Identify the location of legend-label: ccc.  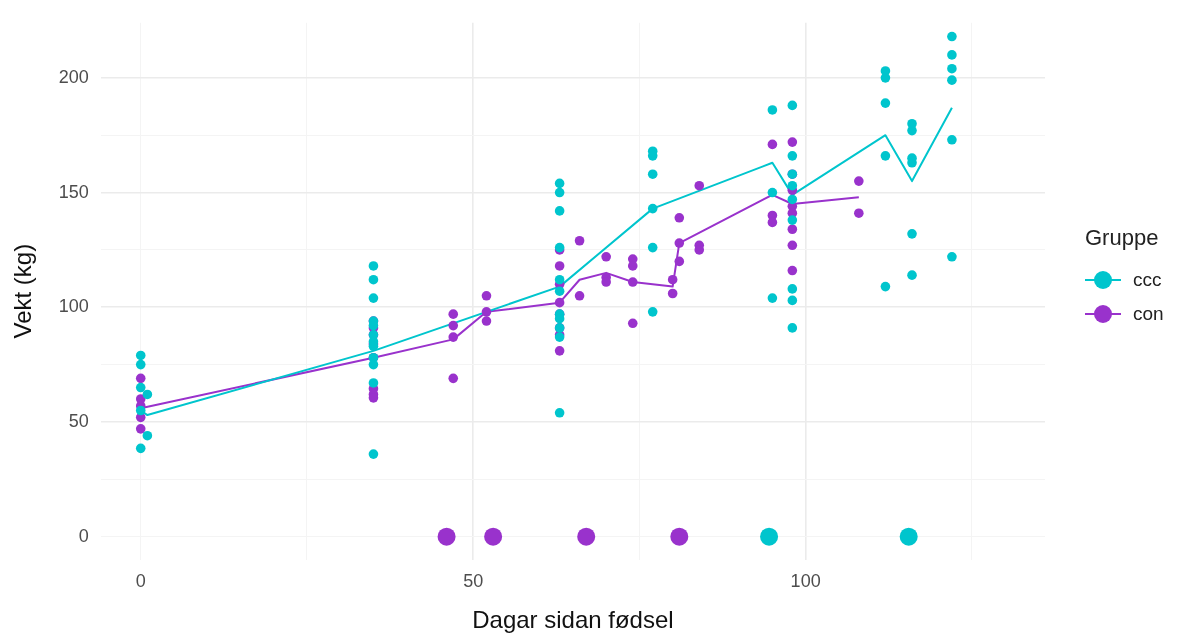
(1147, 280).